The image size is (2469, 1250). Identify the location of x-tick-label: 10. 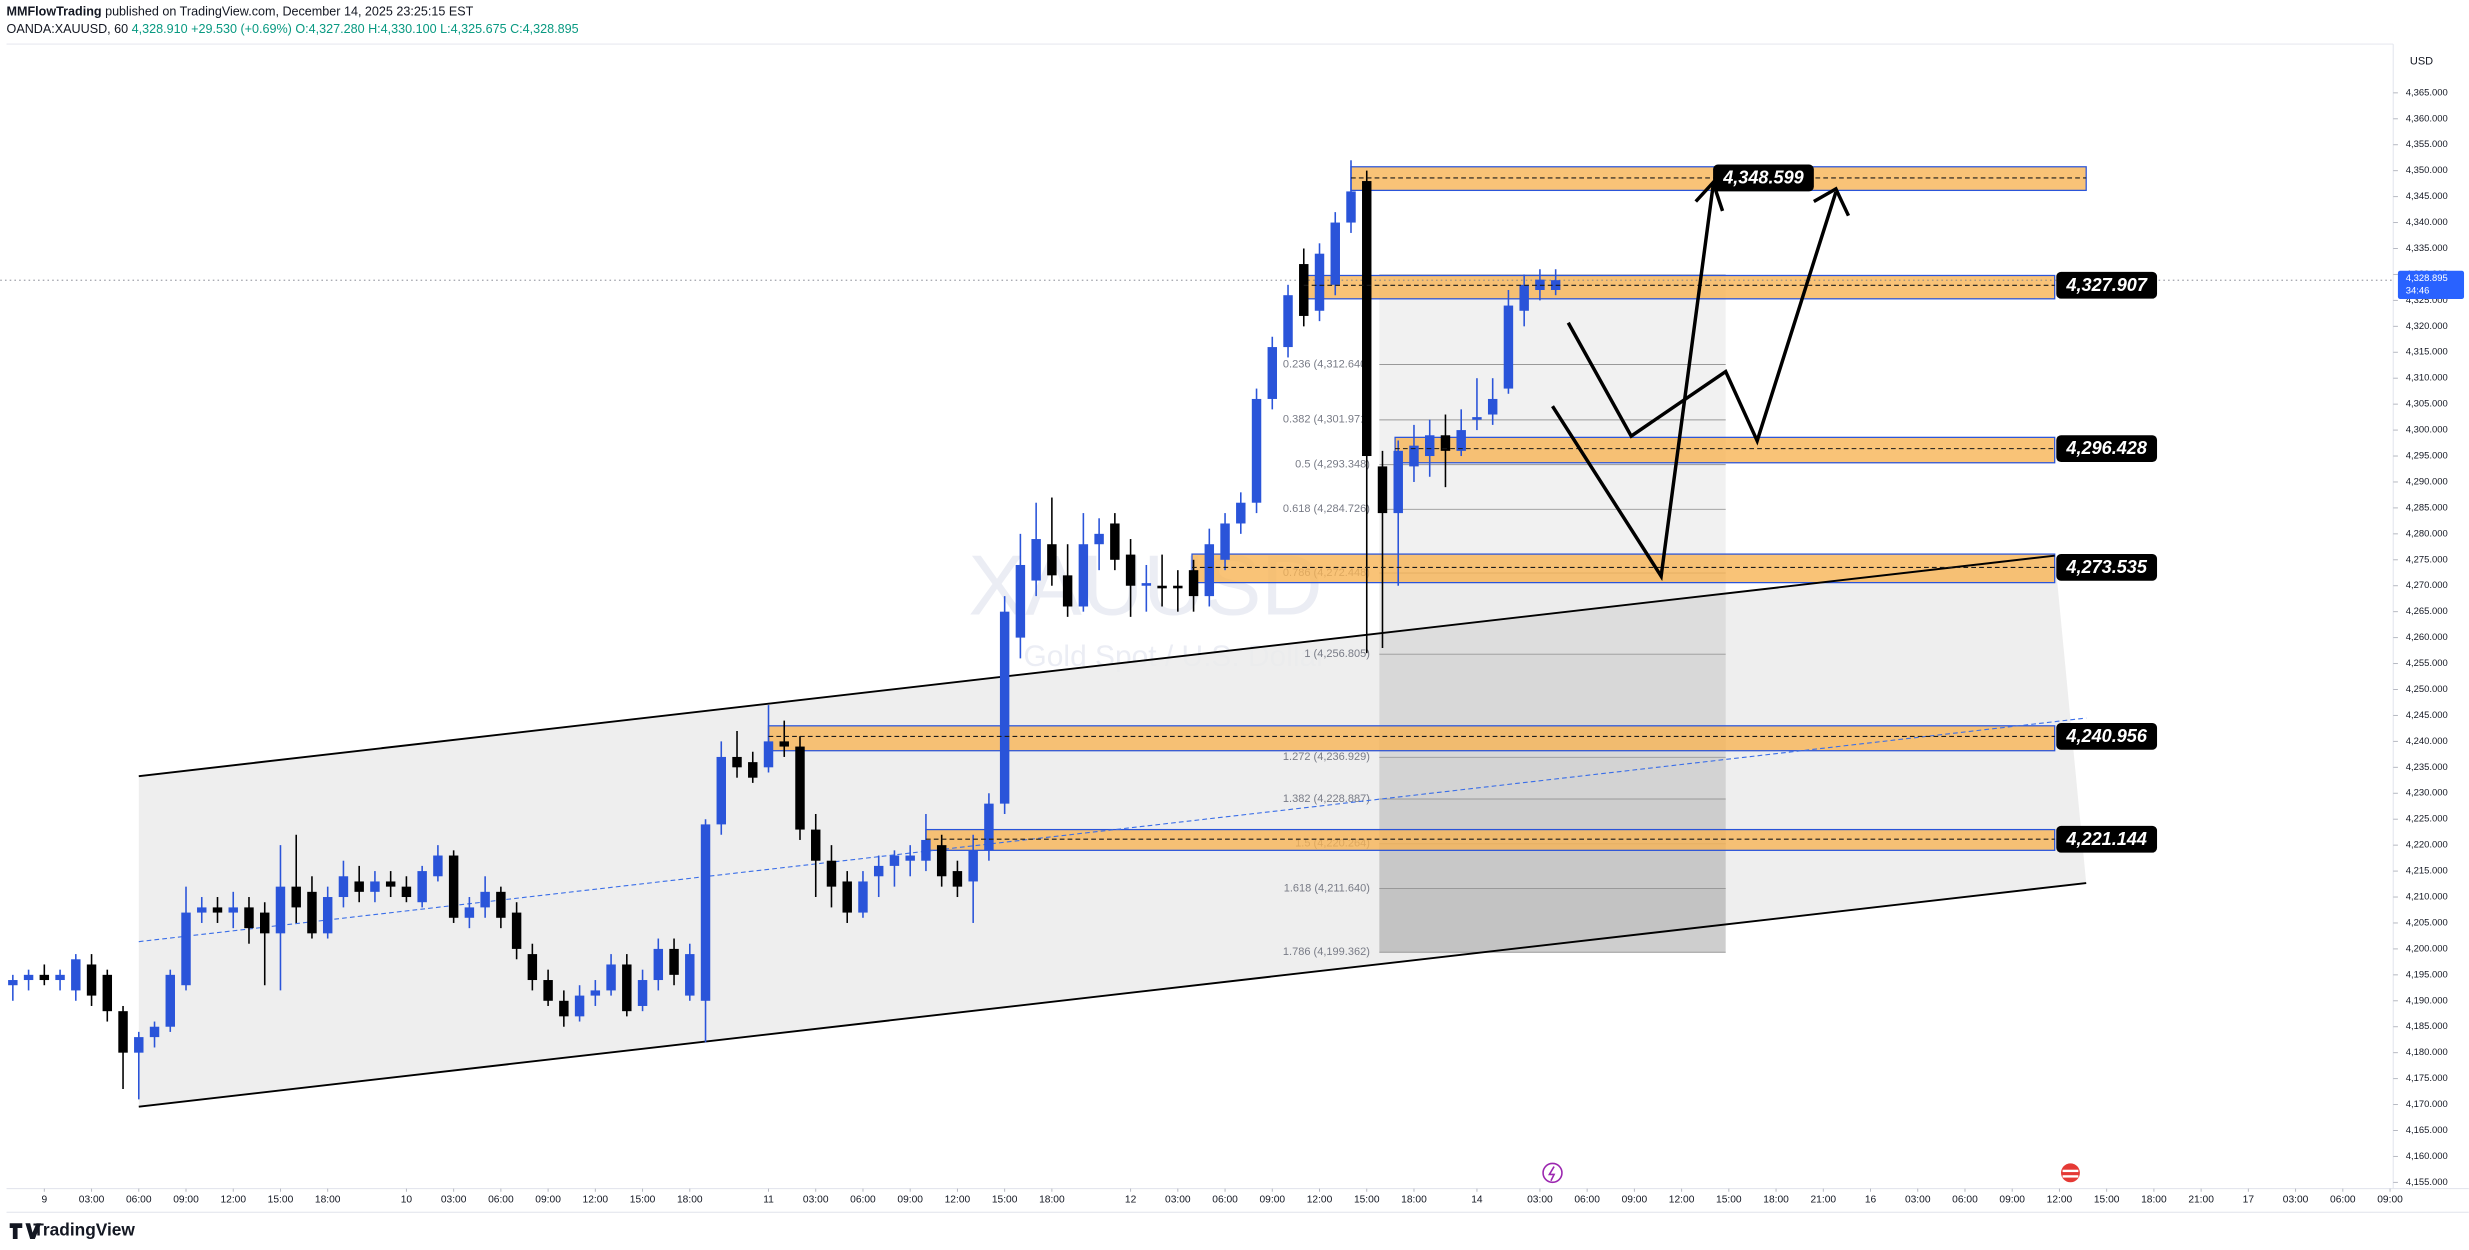
(407, 1199).